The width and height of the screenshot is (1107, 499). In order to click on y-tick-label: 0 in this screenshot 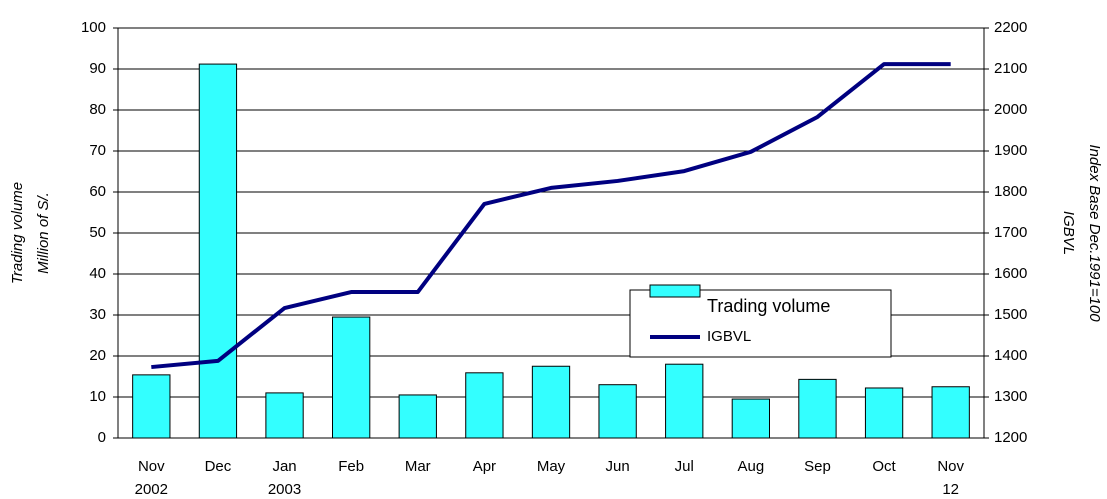, I will do `click(102, 437)`.